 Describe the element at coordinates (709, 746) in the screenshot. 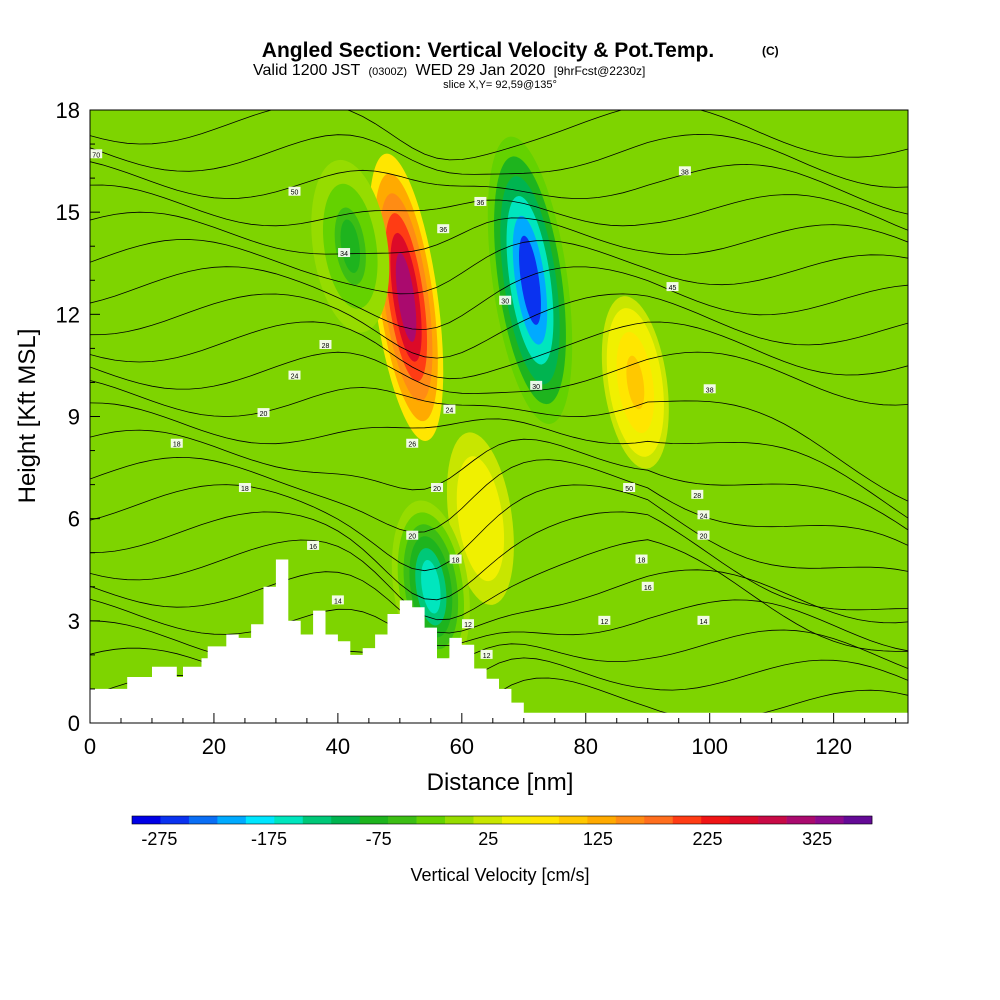

I see `x-tick-label: 100` at that location.